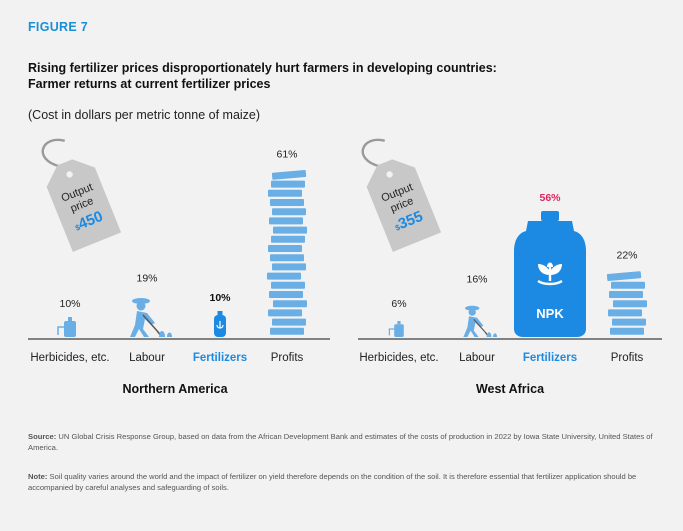 This screenshot has width=683, height=531. I want to click on data-label: 61%, so click(286, 154).